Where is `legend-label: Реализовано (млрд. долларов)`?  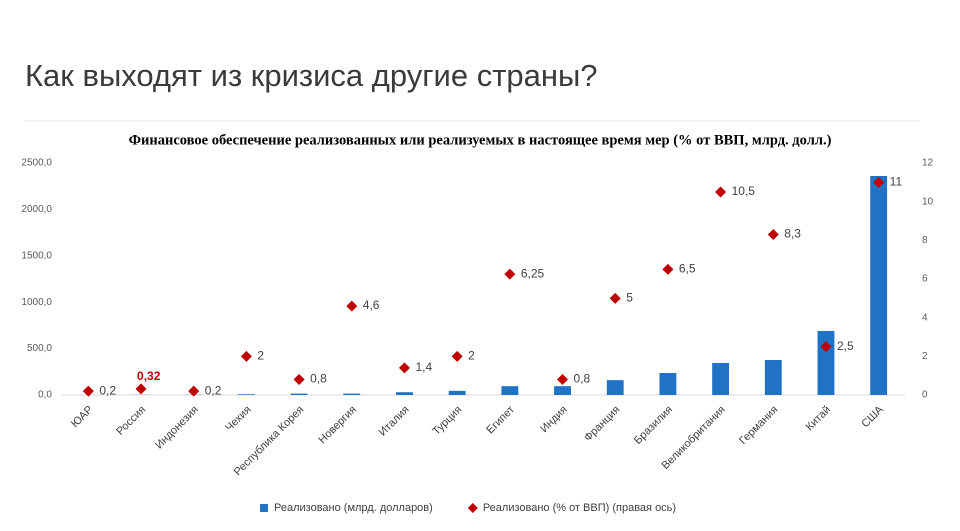 legend-label: Реализовано (млрд. долларов) is located at coordinates (353, 508).